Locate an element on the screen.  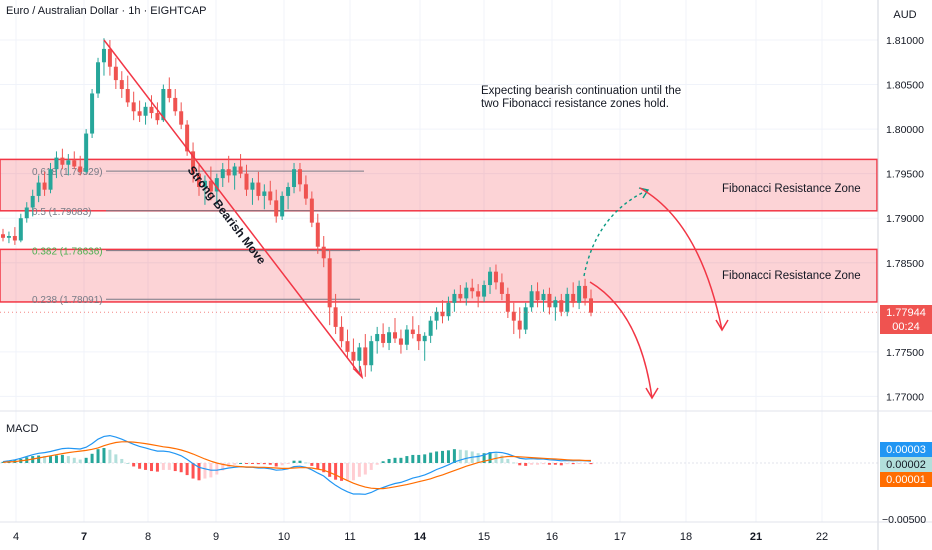
macd-title: MACD is located at coordinates (22, 429).